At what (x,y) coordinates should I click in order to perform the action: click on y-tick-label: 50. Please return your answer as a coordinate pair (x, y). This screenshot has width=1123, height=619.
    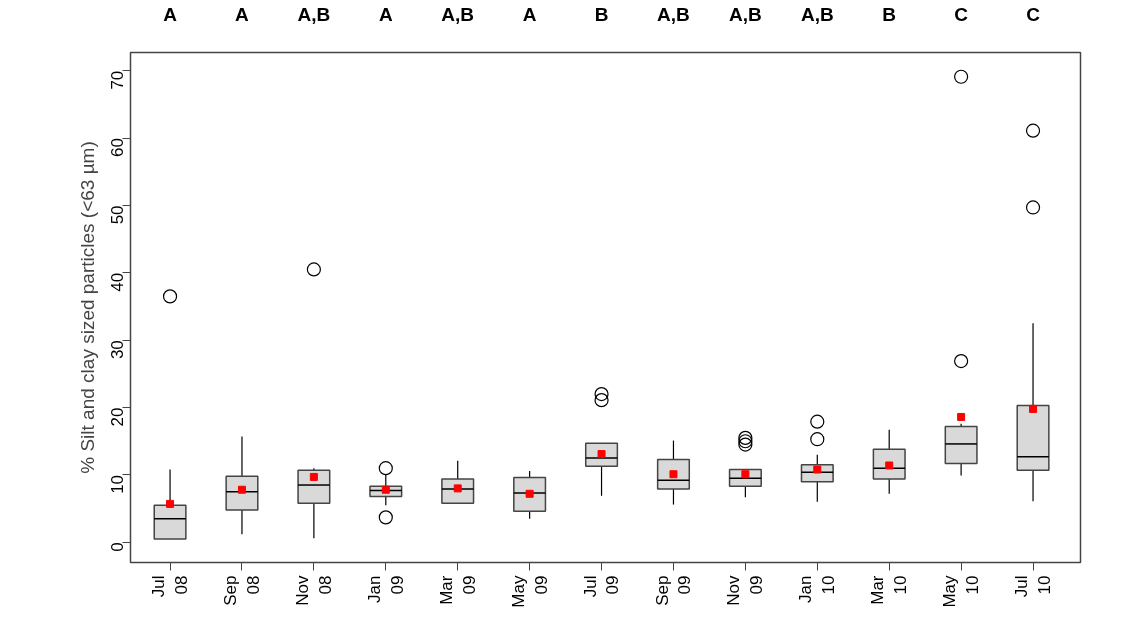
    Looking at the image, I should click on (118, 215).